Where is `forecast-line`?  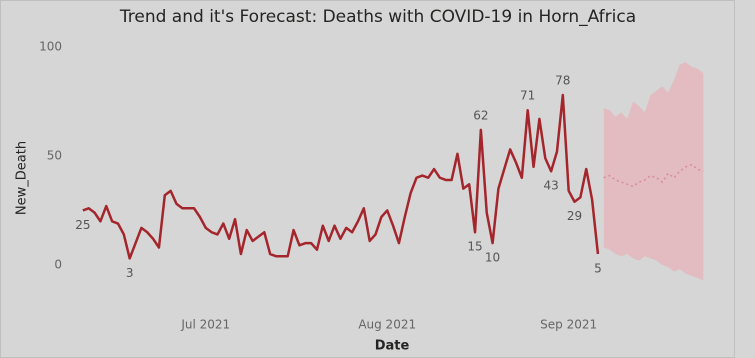 forecast-line is located at coordinates (653, 175).